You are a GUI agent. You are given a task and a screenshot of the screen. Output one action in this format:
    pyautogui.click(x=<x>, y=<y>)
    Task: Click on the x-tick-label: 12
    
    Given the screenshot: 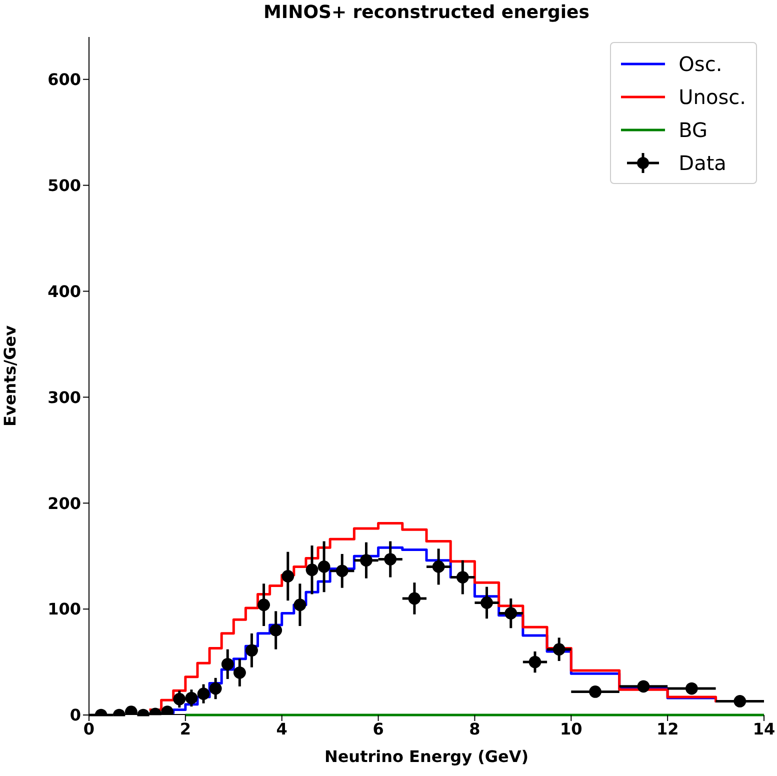 What is the action you would take?
    pyautogui.click(x=667, y=728)
    